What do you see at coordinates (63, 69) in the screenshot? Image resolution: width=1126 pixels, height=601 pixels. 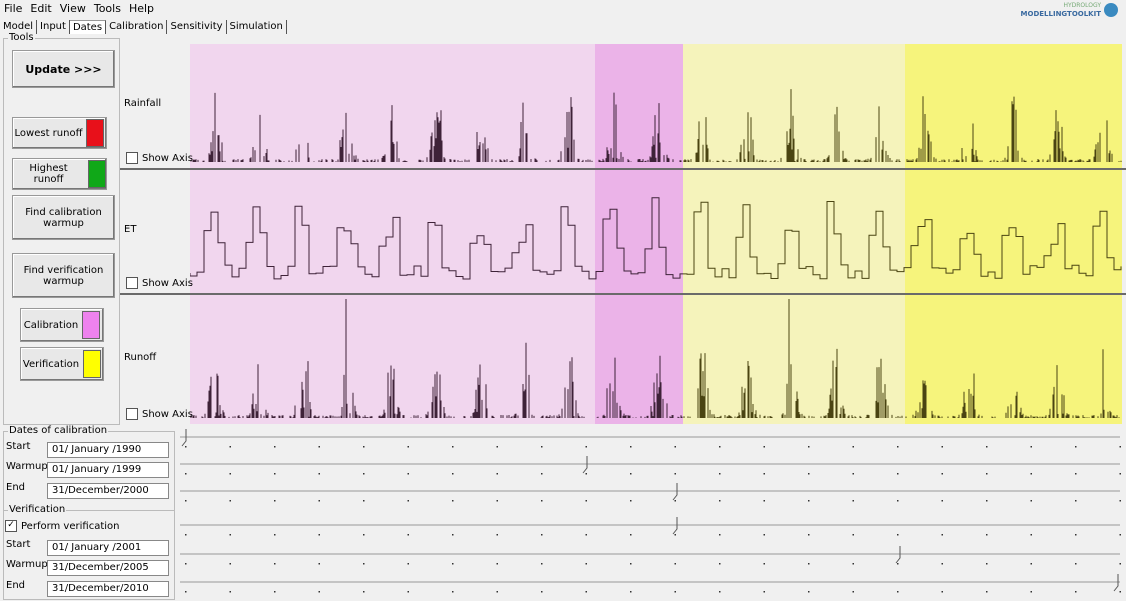 I see `update-button: Update >>>` at bounding box center [63, 69].